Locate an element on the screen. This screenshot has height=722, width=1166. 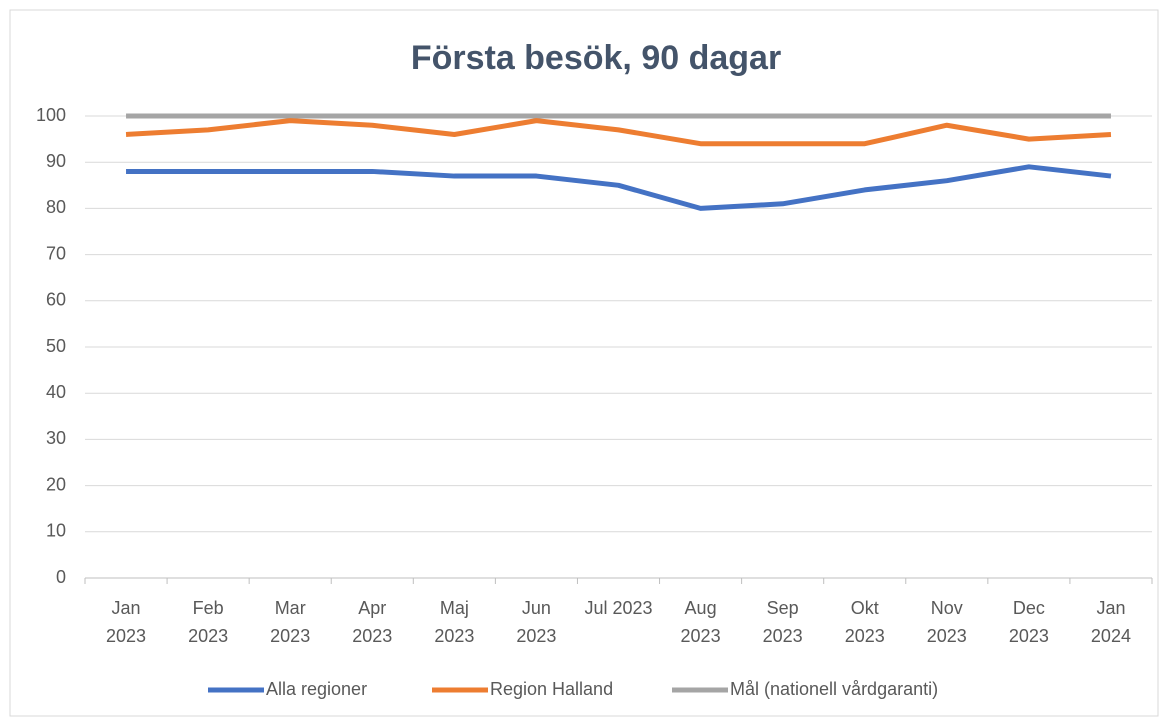
y-tick-label: 70 is located at coordinates (56, 253).